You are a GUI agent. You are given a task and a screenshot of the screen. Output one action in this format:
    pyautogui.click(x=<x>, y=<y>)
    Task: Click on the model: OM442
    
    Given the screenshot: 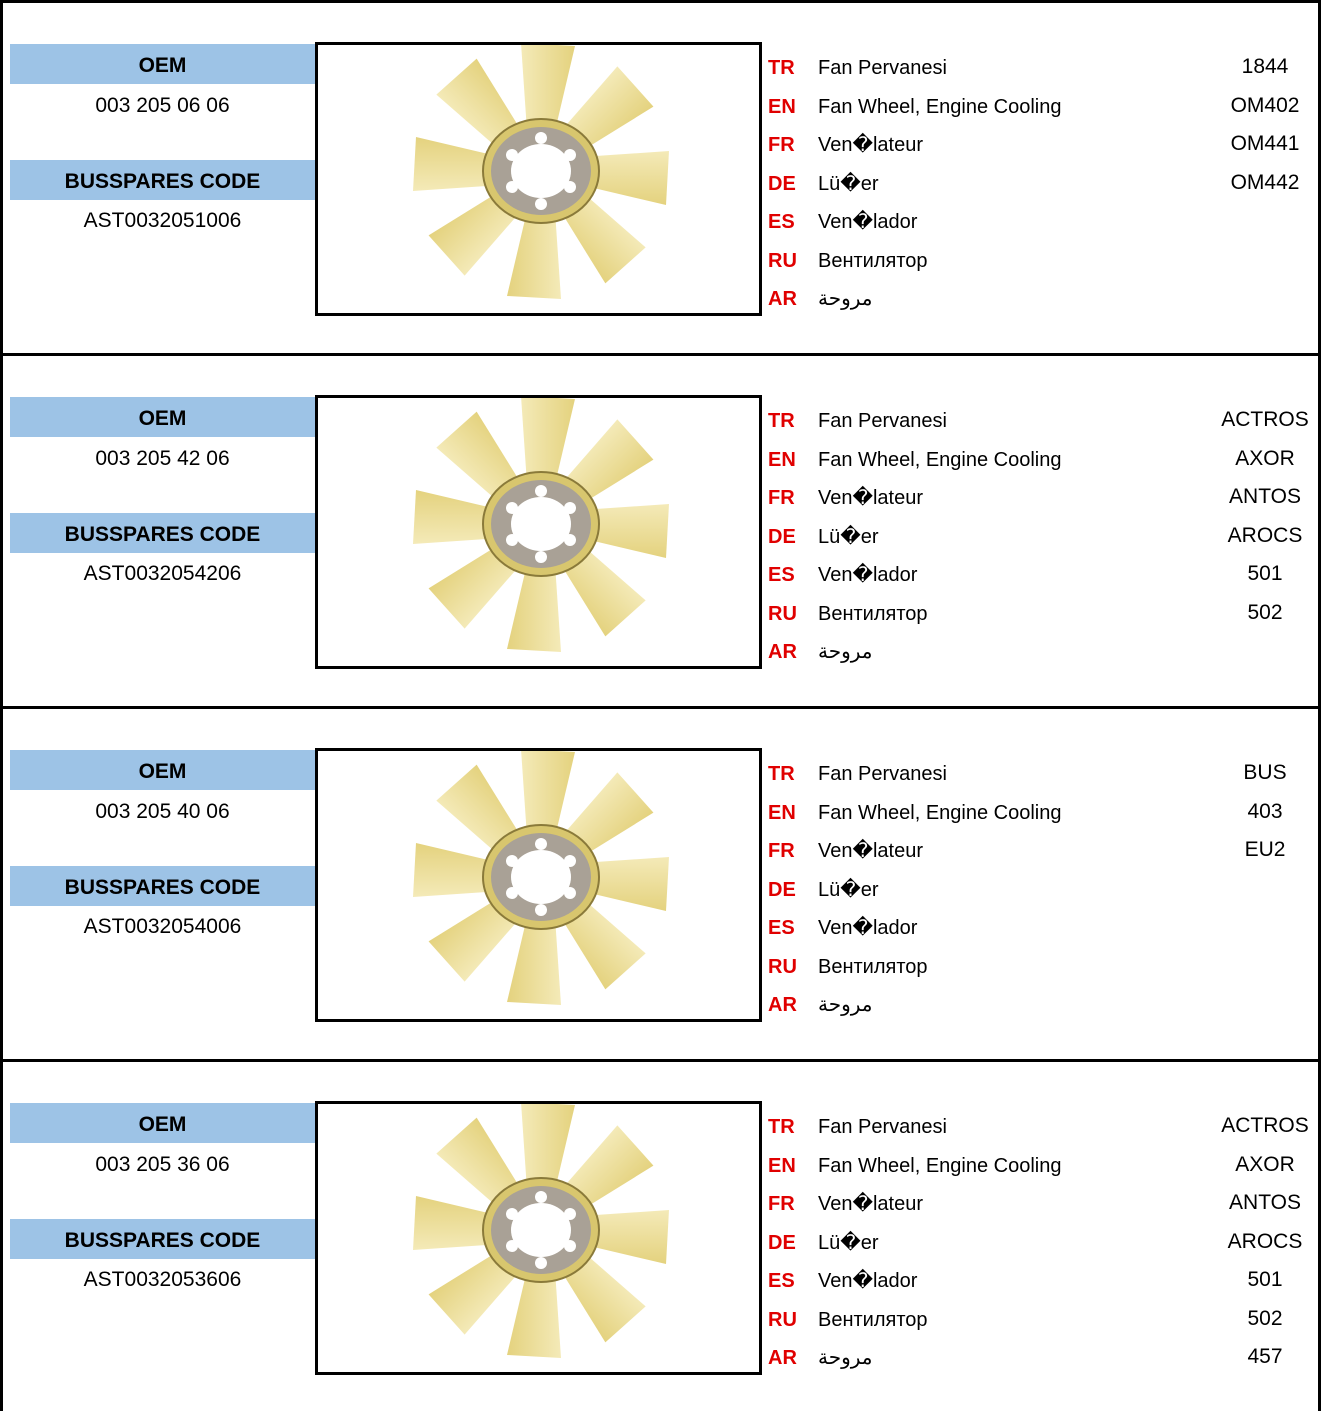 What is the action you would take?
    pyautogui.click(x=1265, y=182)
    